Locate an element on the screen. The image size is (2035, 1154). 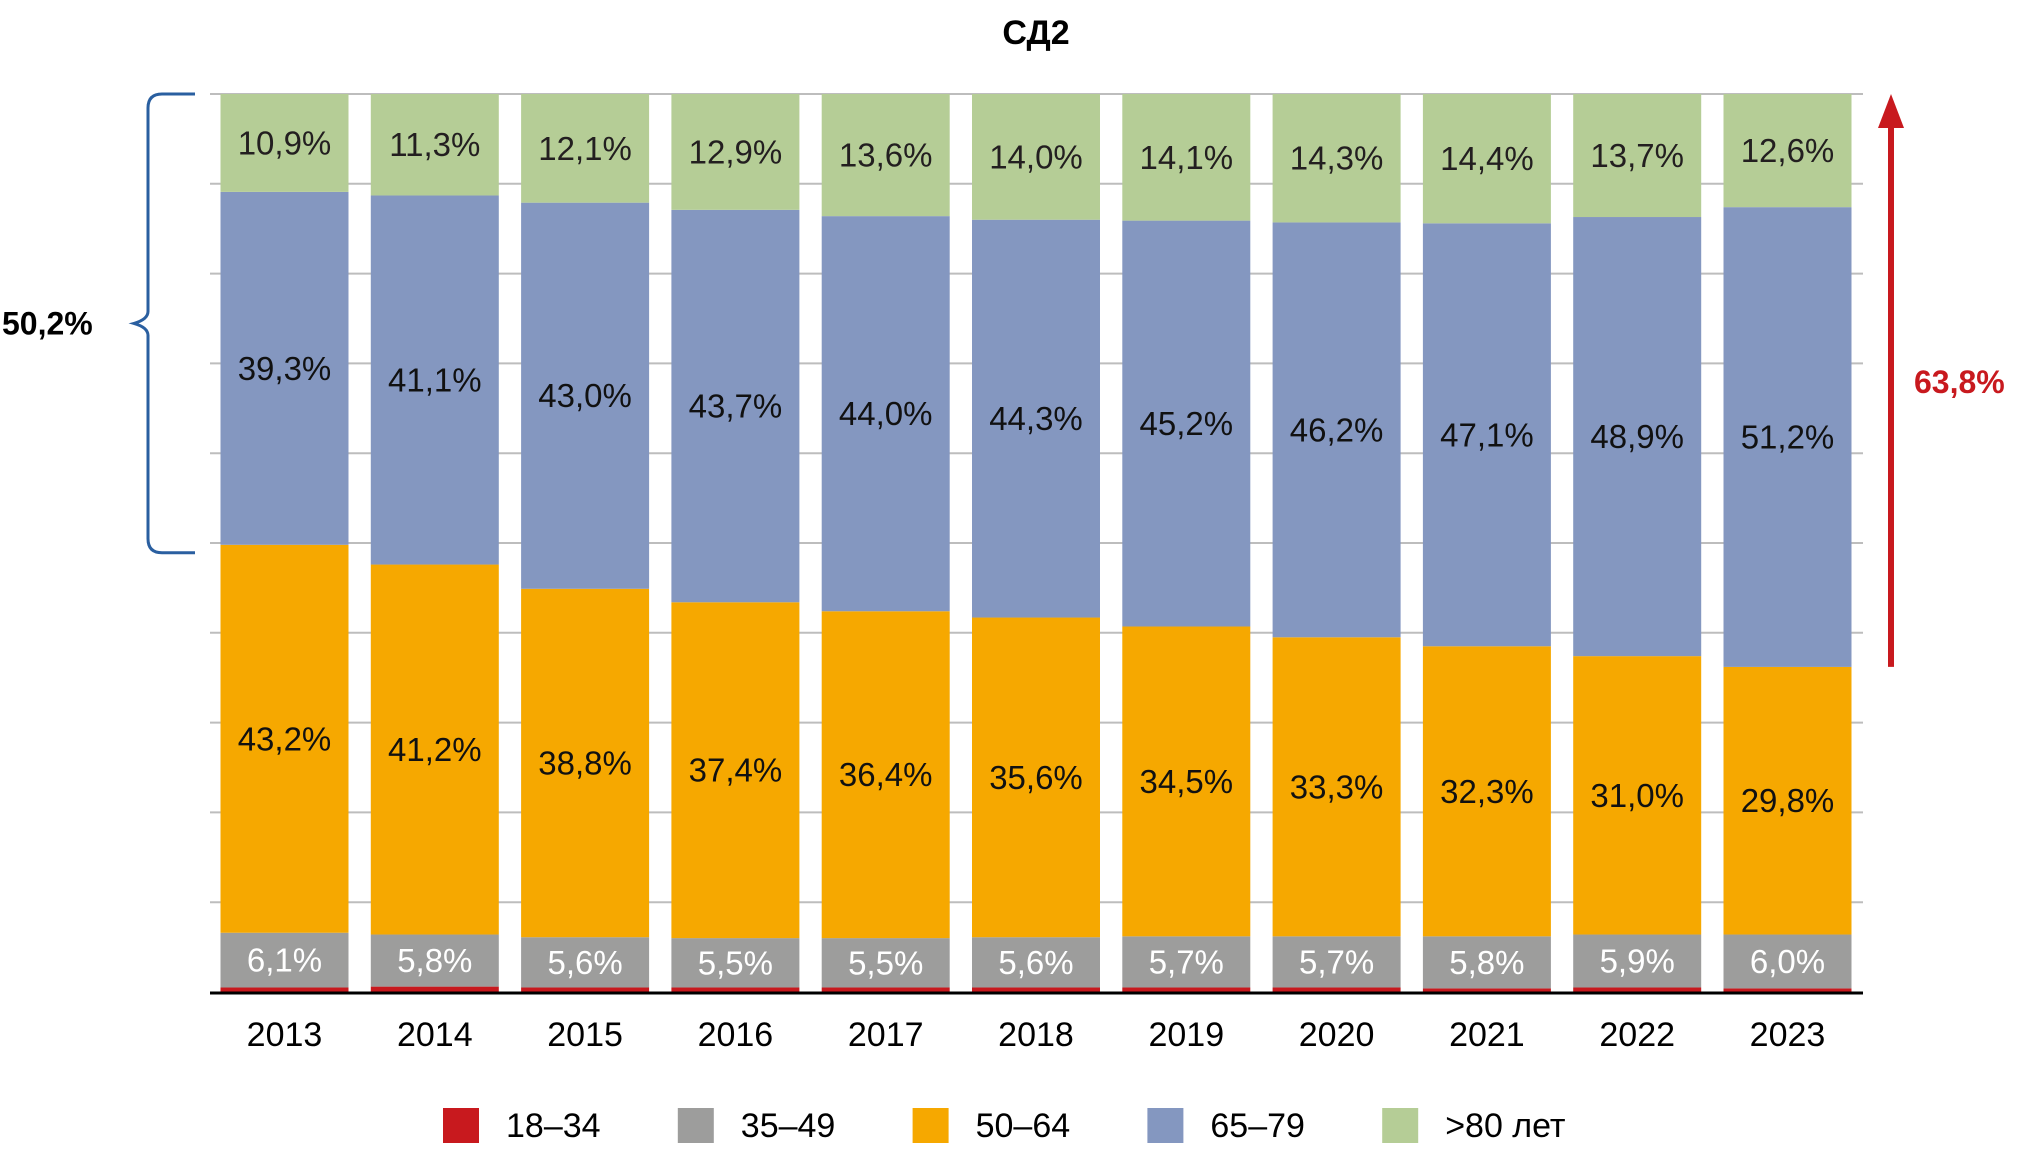
data-label: 34,5% is located at coordinates (1187, 781).